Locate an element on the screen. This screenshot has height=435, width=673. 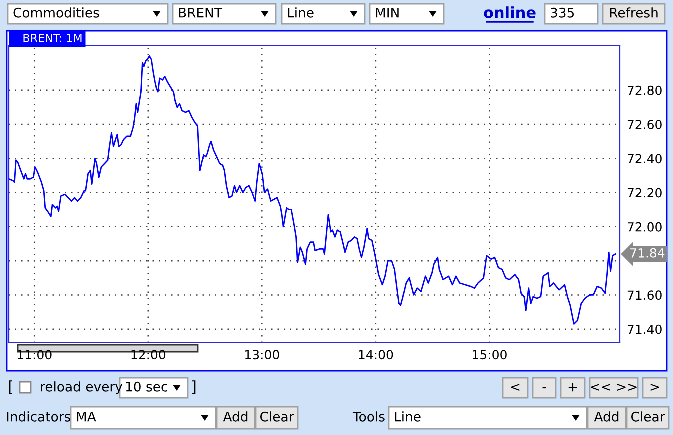
text: 10 sec is located at coordinates (147, 387).